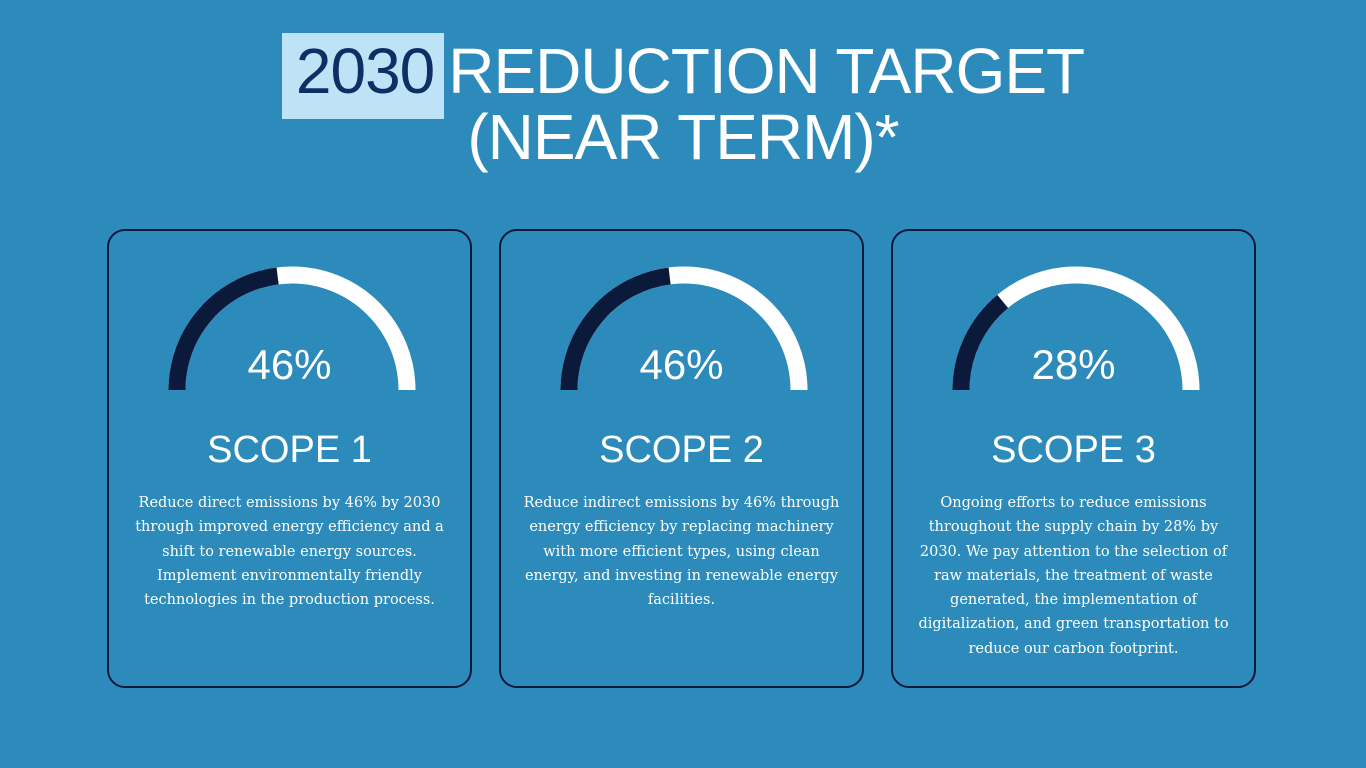 The width and height of the screenshot is (1366, 768). What do you see at coordinates (289, 450) in the screenshot?
I see `scope-title: SCOPE 1` at bounding box center [289, 450].